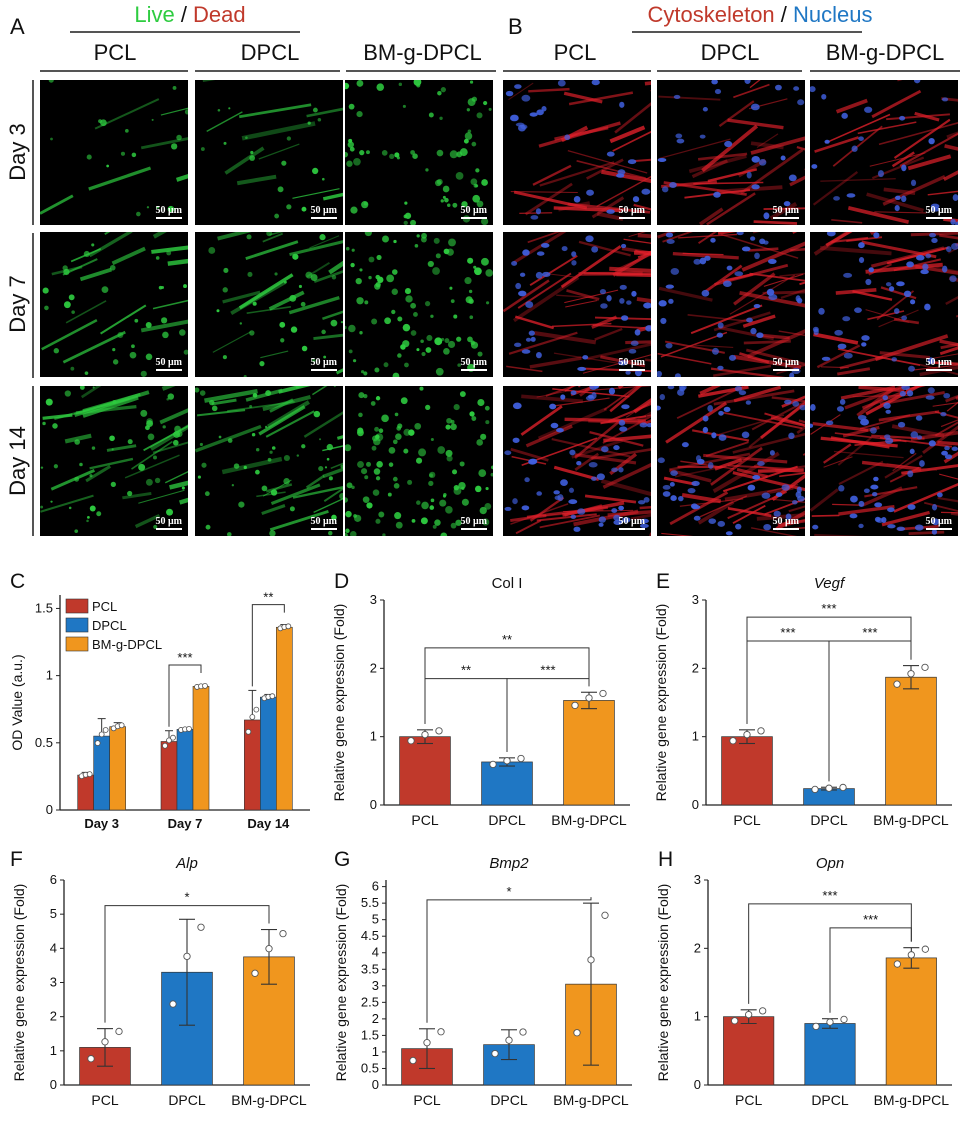 Image resolution: width=964 pixels, height=1131 pixels. Describe the element at coordinates (419, 152) in the screenshot. I see `micrograph-a-2-0: 50 μm` at that location.